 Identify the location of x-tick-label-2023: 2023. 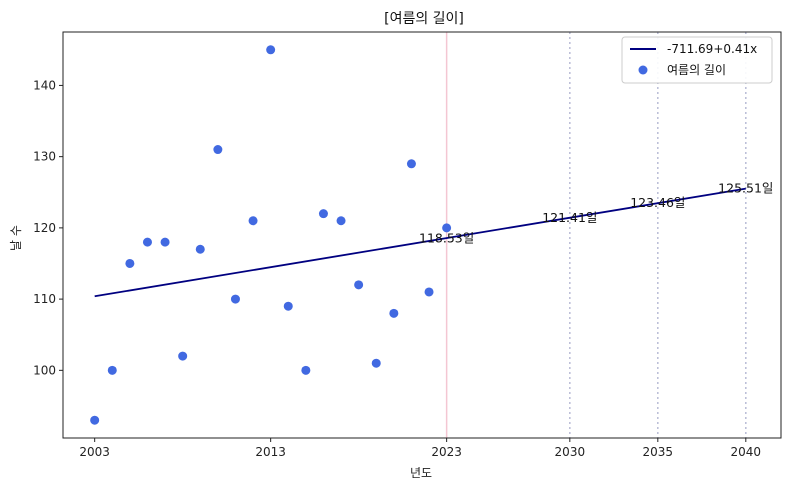
(446, 452).